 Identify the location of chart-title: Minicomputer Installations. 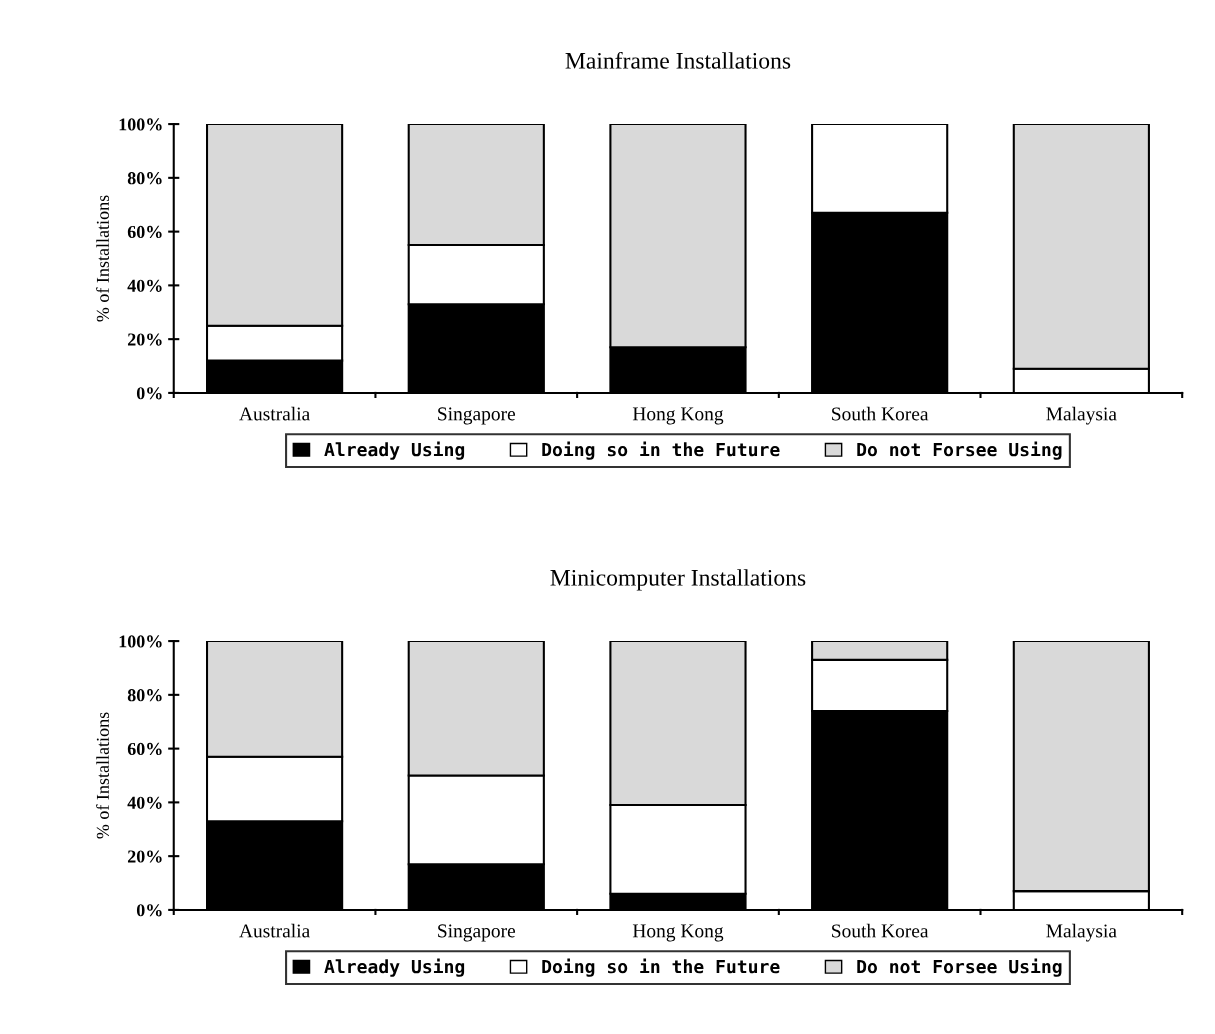
(678, 580).